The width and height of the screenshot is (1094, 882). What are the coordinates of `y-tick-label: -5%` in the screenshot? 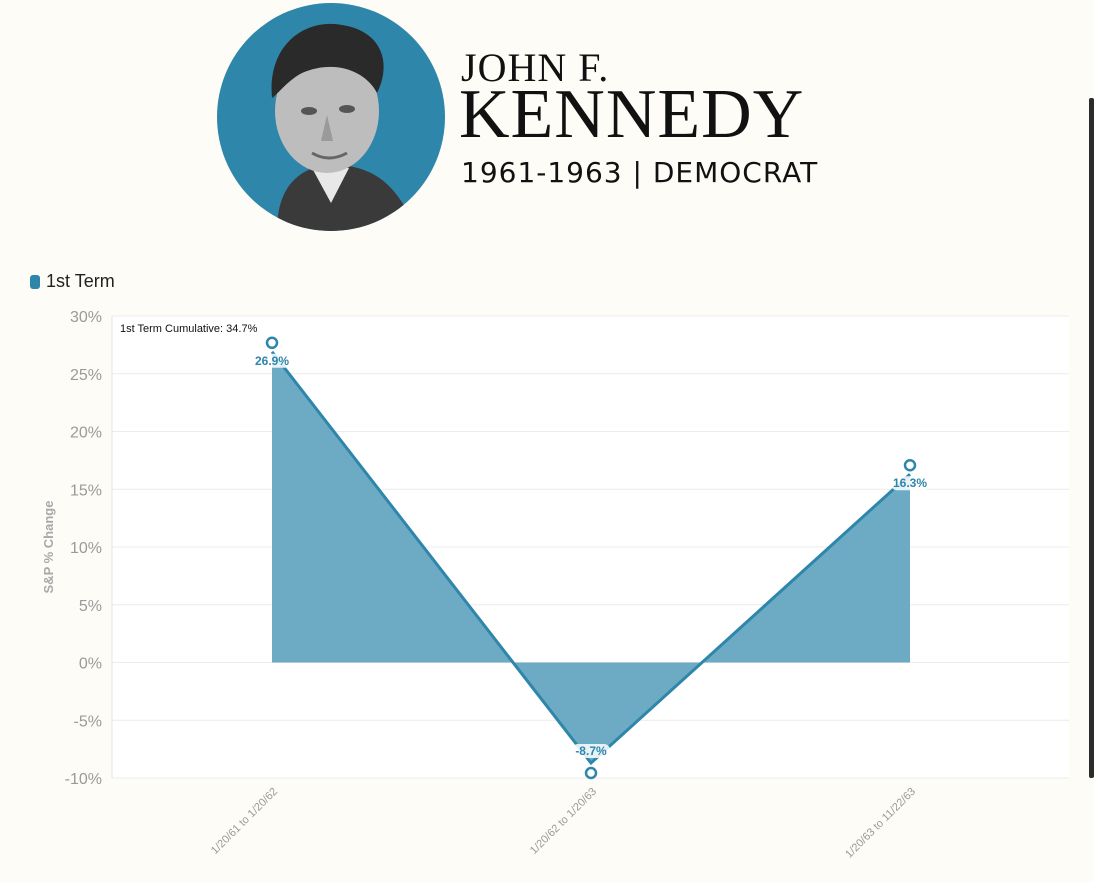 It's located at (88, 721).